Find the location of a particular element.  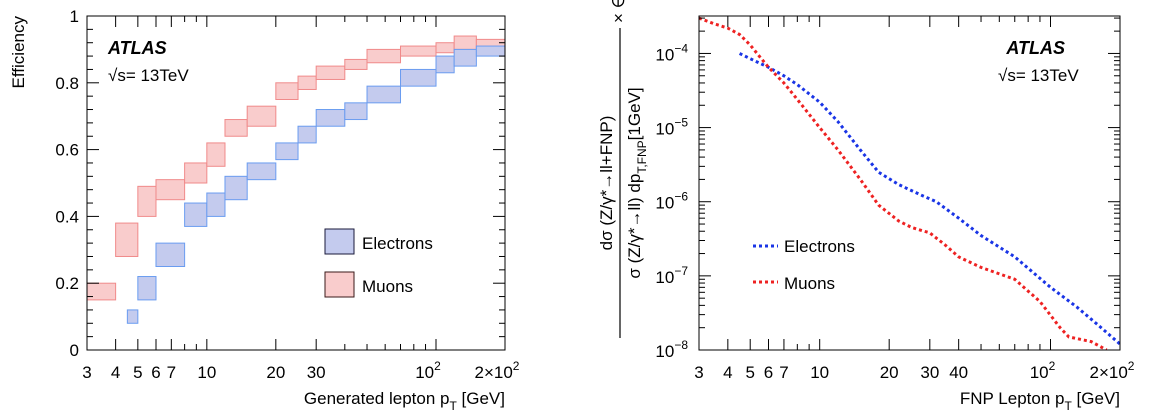

fnp-rate-y-tick-label-4: 10⁻⁴ is located at coordinates (671, 52).